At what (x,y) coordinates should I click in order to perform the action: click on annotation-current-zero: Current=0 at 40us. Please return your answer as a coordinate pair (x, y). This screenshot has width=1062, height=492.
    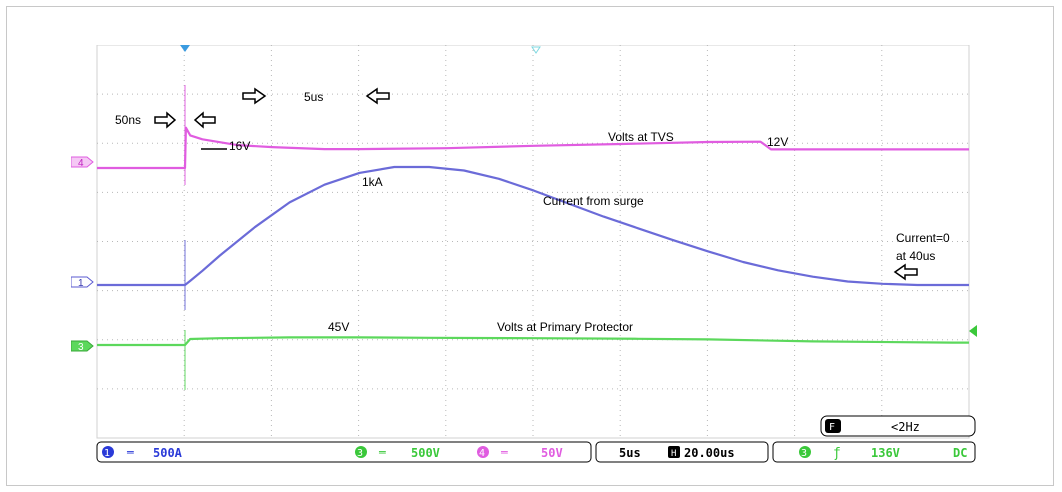
    Looking at the image, I should click on (921, 256).